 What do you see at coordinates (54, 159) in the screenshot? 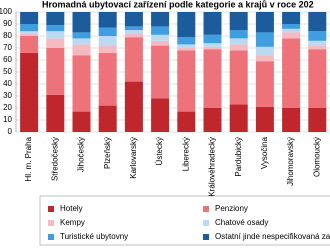
I see `x-tick-label: Středočeský` at bounding box center [54, 159].